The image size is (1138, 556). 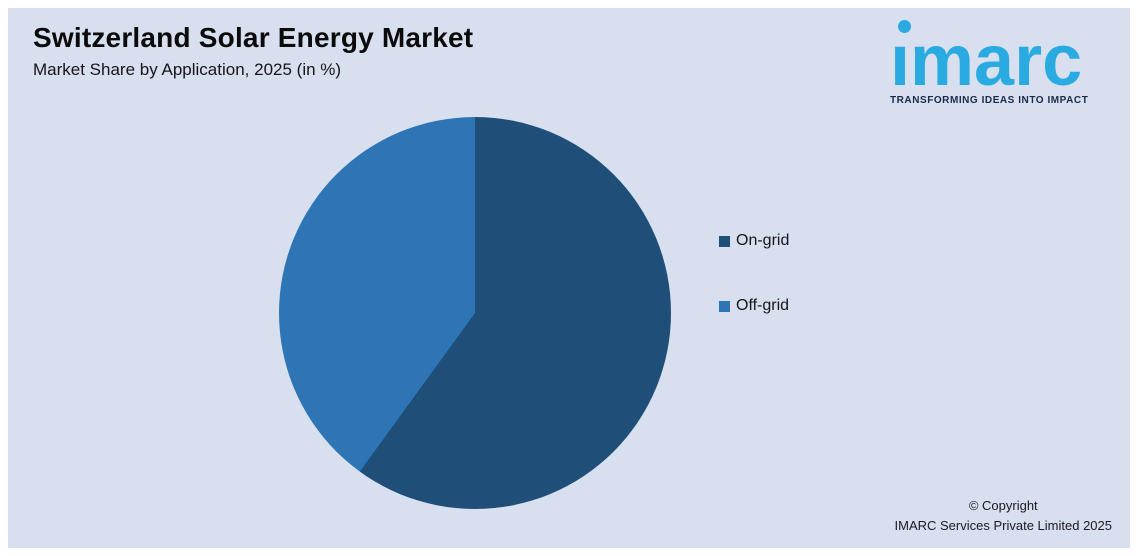 I want to click on legend-item-off-grid: Off-grid, so click(x=754, y=306).